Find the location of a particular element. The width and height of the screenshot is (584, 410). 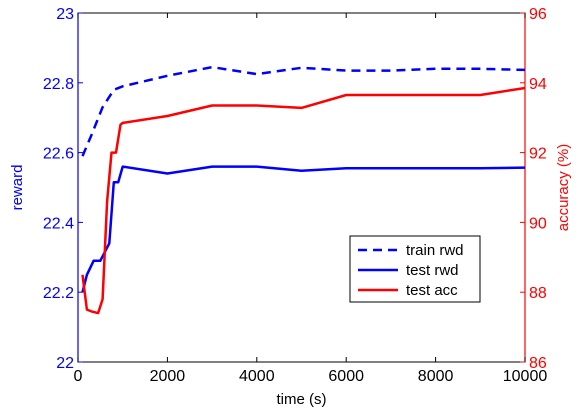

y-right-axis-label: accuracy (%) is located at coordinates (563, 188).